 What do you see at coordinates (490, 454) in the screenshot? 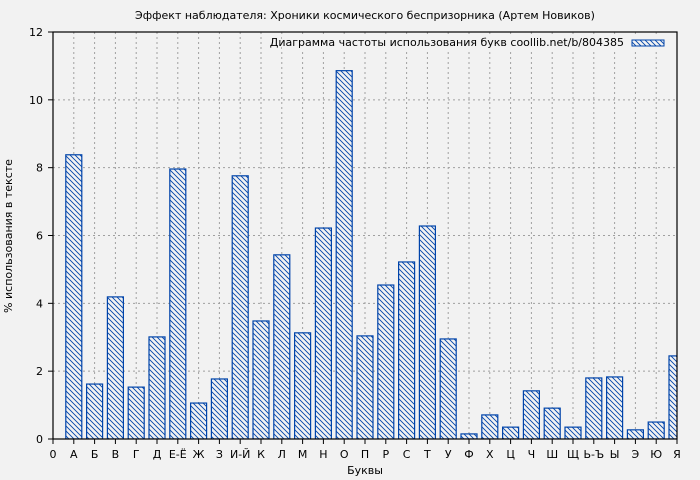
I see `x-tick-label: Х` at bounding box center [490, 454].